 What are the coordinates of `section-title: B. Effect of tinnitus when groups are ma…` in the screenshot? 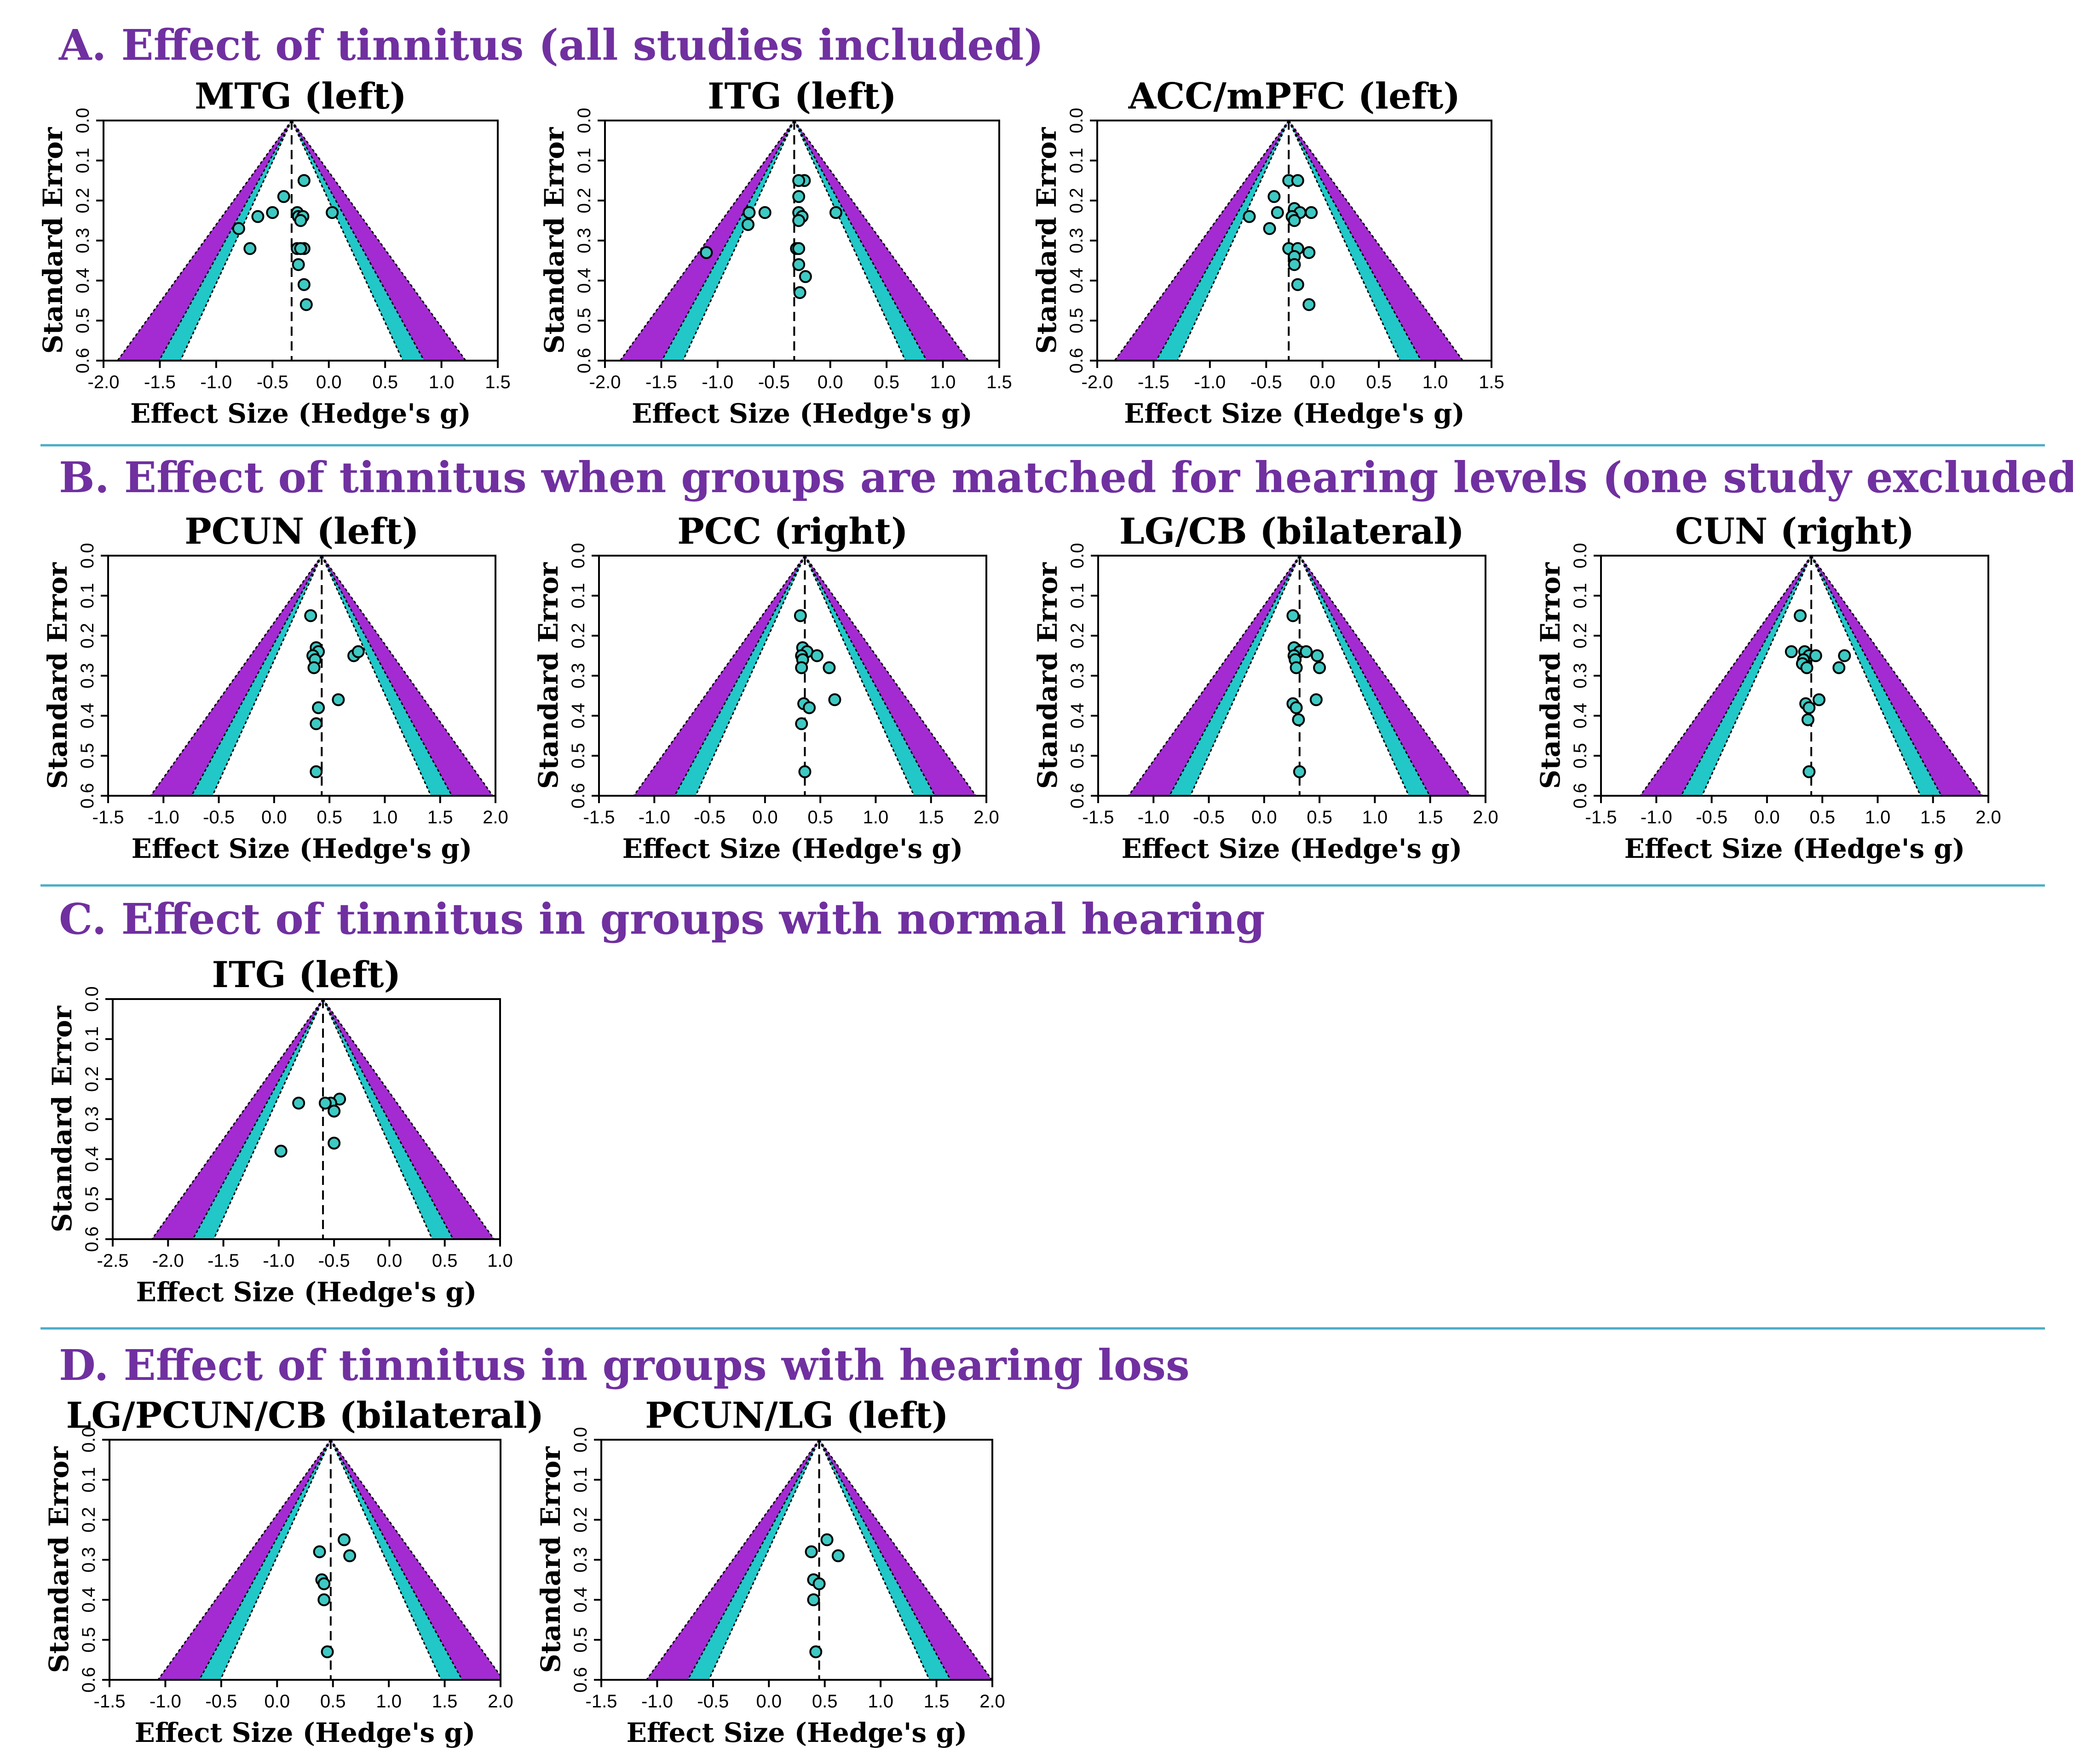 It's located at (1066, 477).